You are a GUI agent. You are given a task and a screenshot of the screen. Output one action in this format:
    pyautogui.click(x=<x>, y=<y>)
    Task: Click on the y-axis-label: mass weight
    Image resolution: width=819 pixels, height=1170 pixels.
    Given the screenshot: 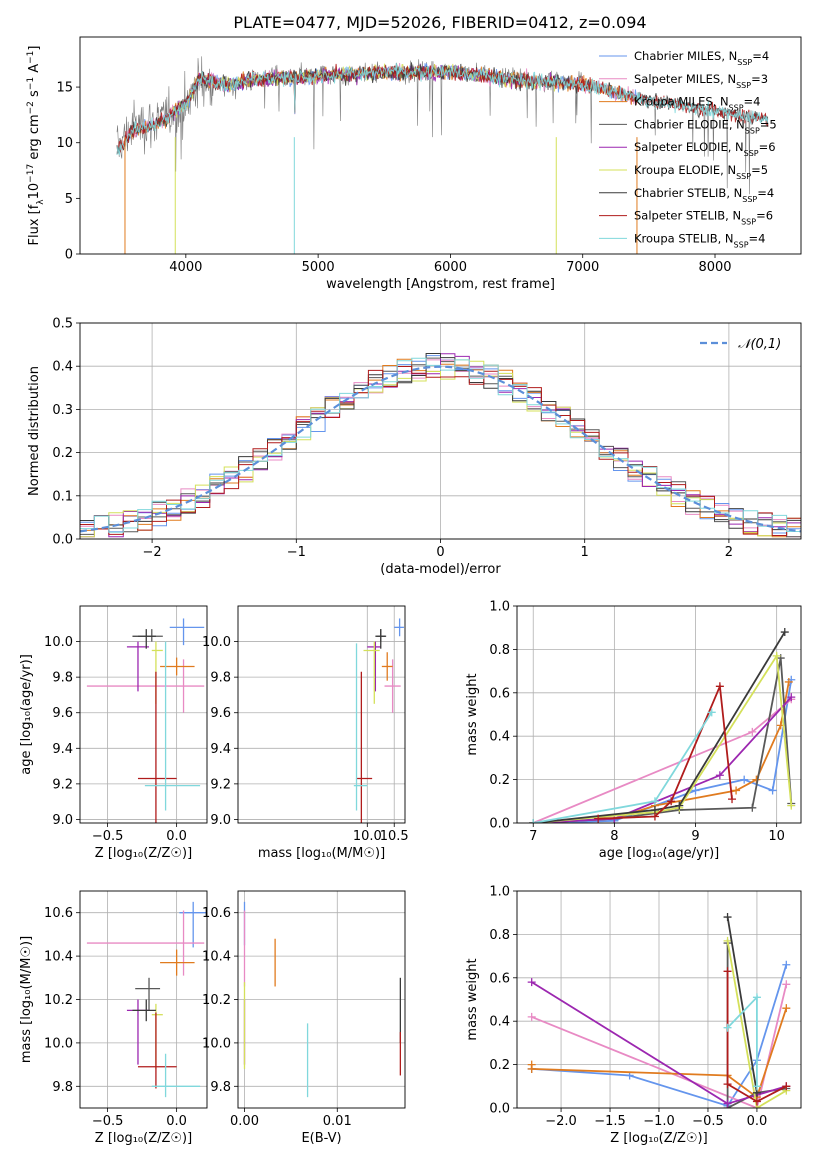 What is the action you would take?
    pyautogui.click(x=472, y=999)
    